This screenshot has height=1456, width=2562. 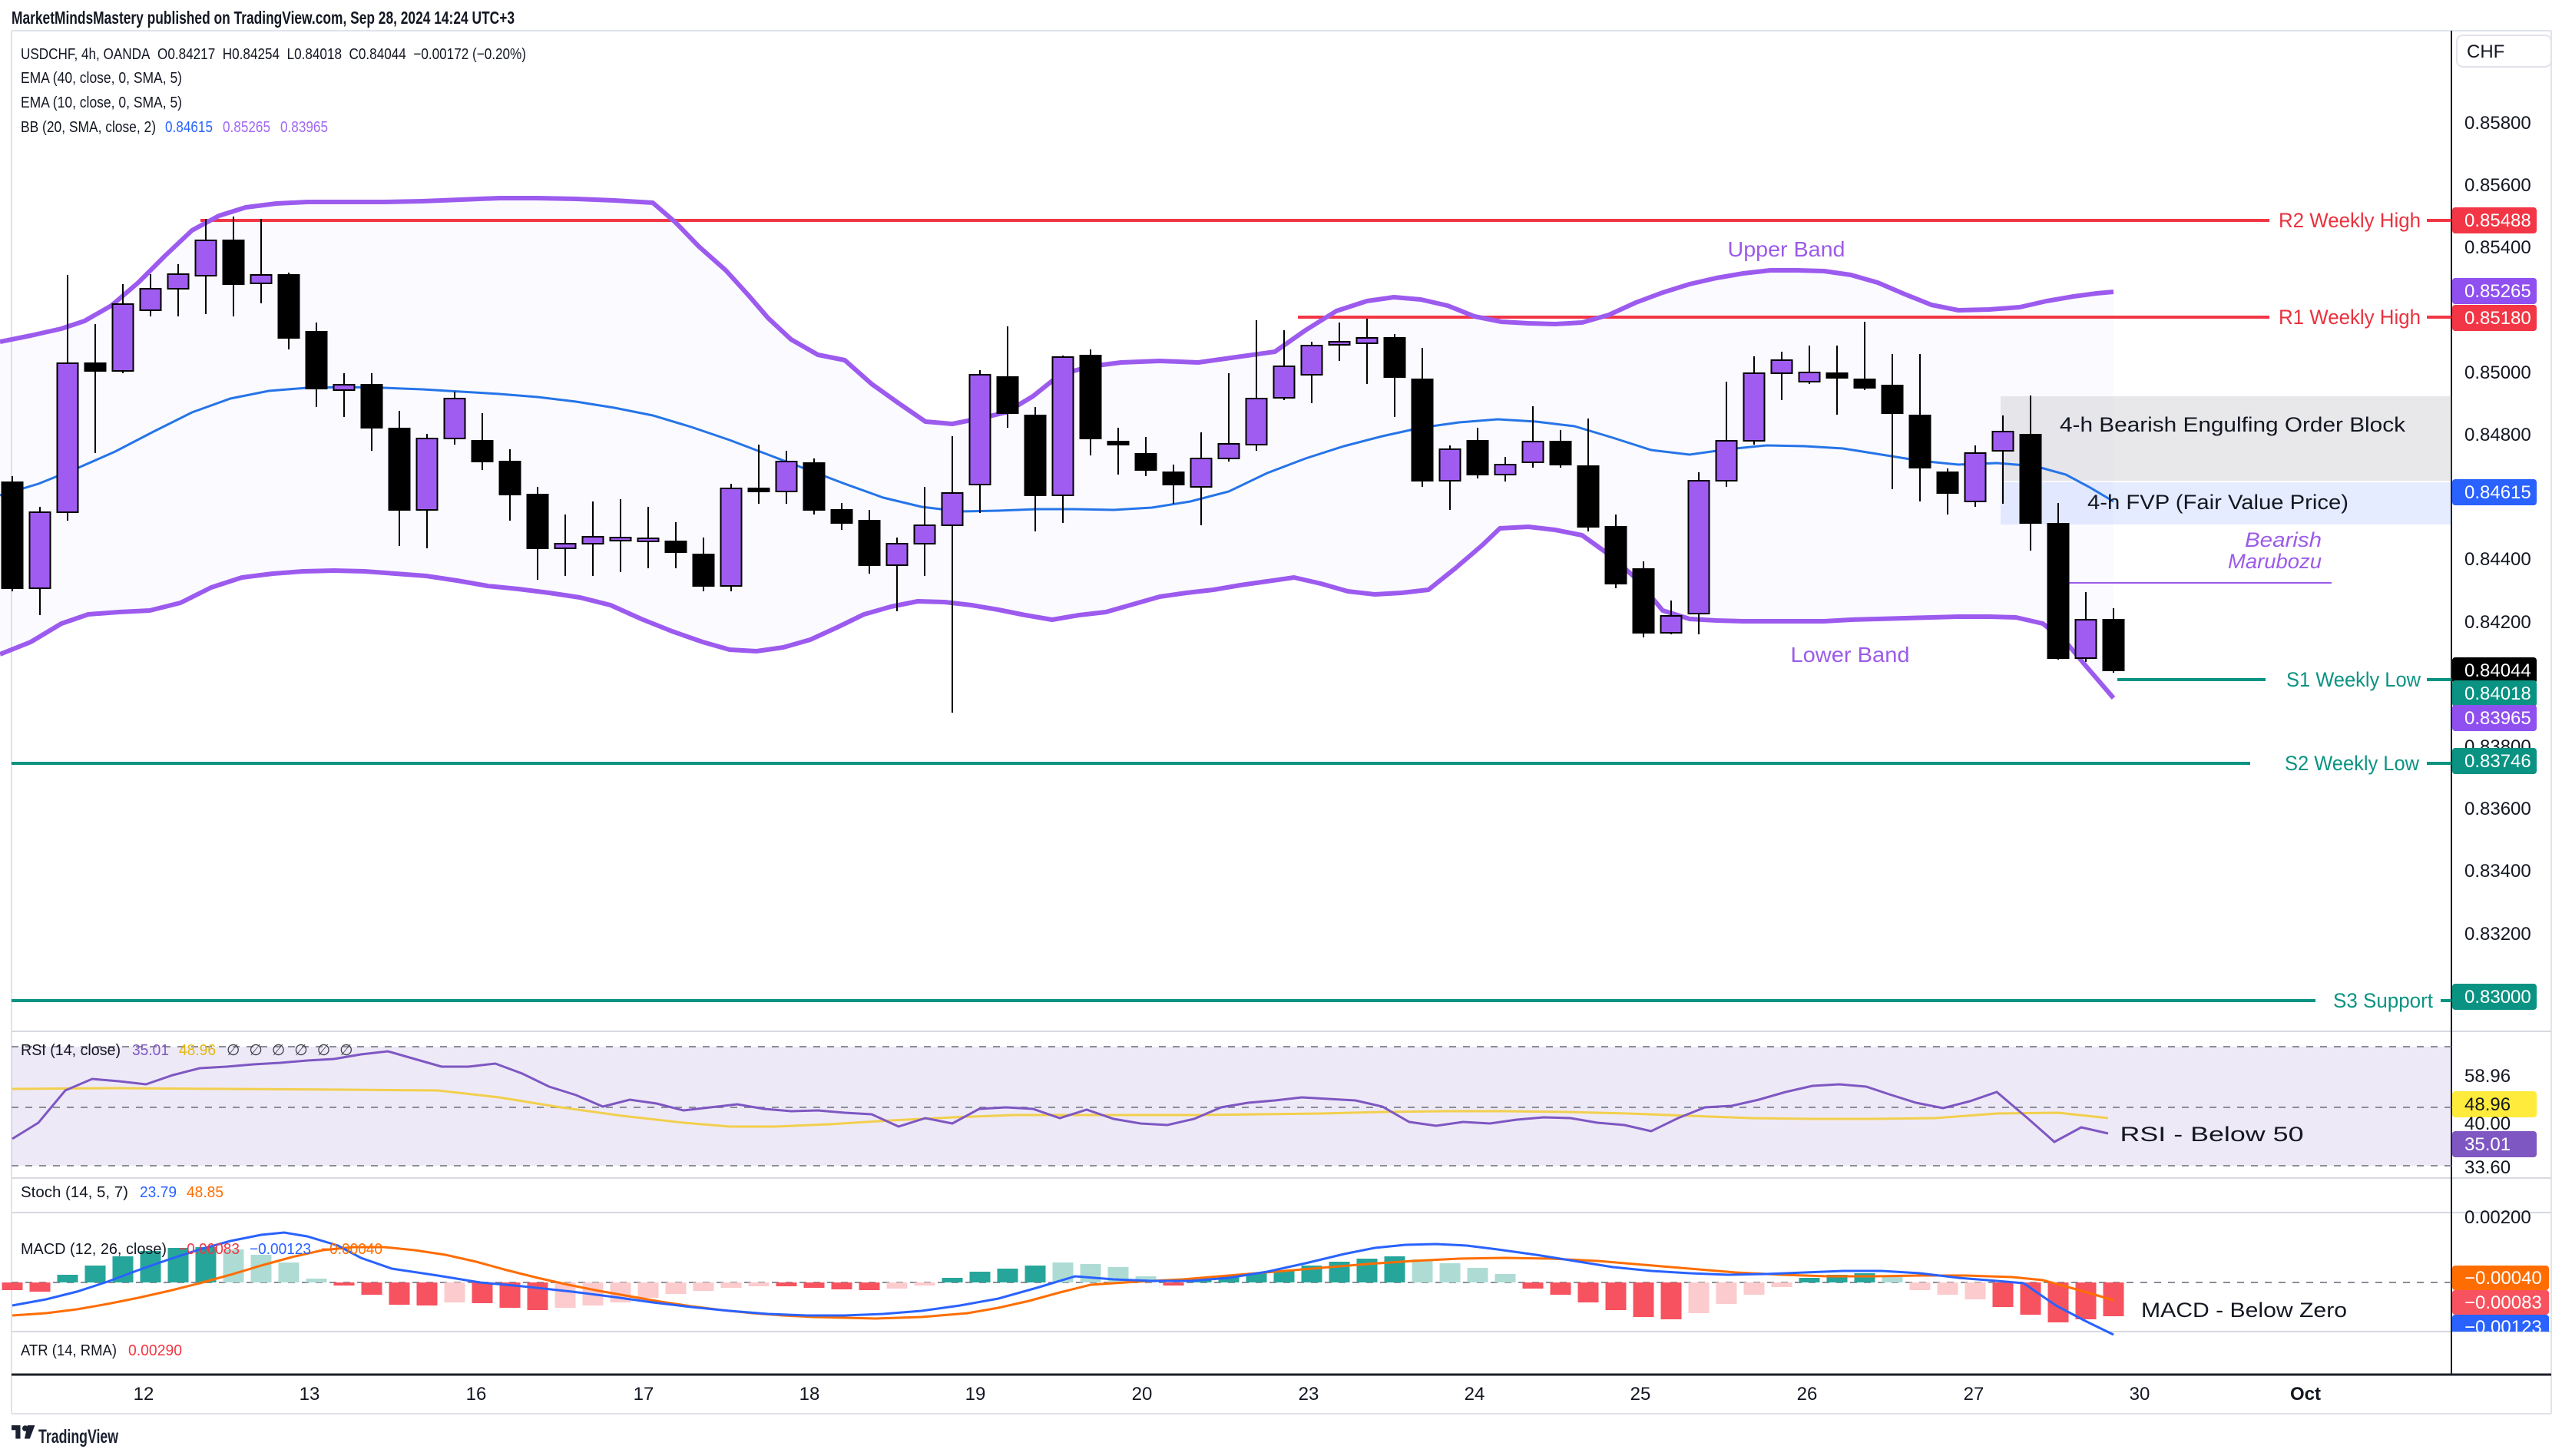 What do you see at coordinates (2497, 809) in the screenshot?
I see `svg-text: 0.83600` at bounding box center [2497, 809].